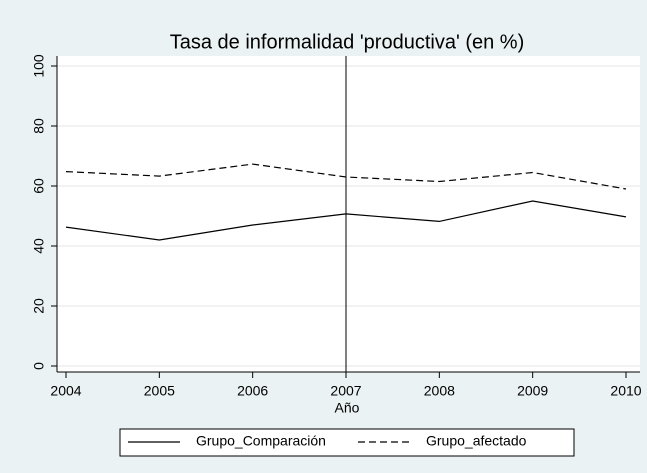 Image resolution: width=647 pixels, height=473 pixels. I want to click on legend-label: Grupo_Comparación, so click(261, 441).